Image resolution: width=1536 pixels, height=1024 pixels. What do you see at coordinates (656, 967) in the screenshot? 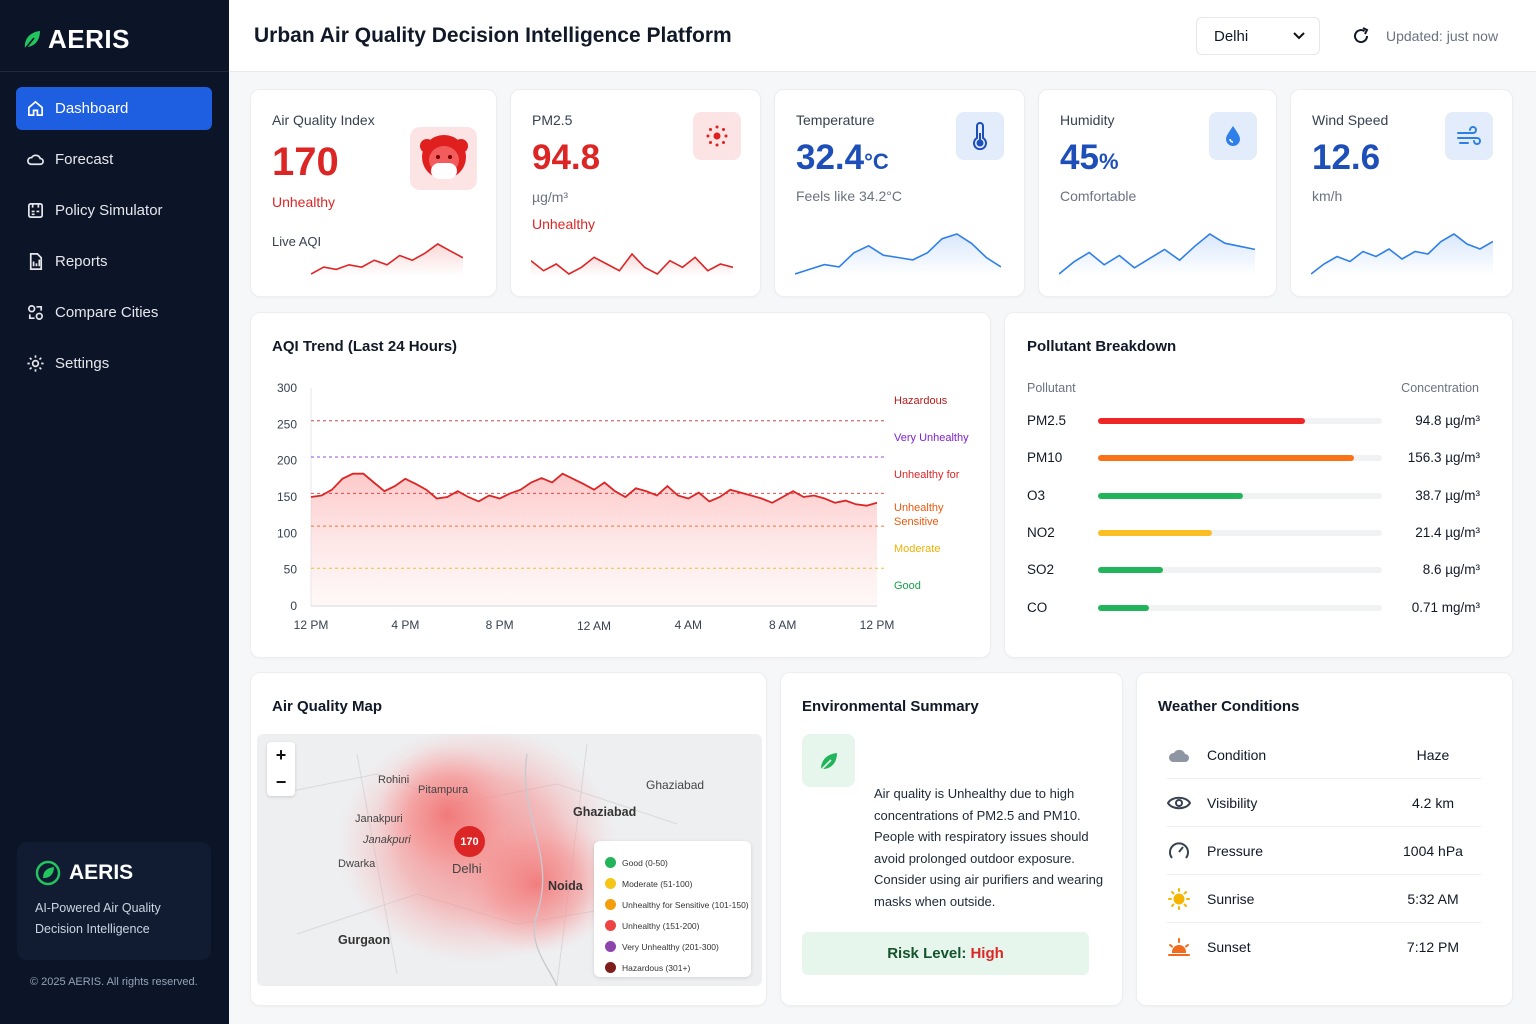
I see `legend-label: Hazardous (301+)` at bounding box center [656, 967].